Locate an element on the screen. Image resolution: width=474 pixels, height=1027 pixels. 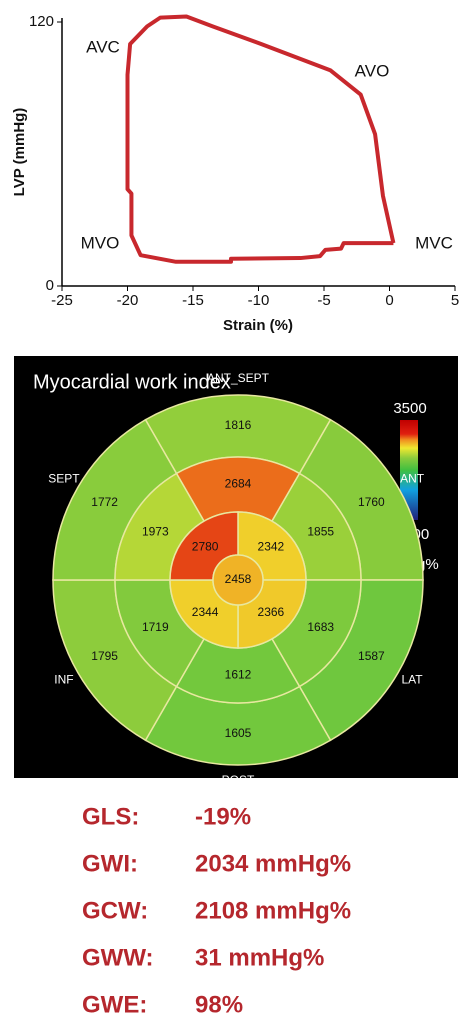
metric-value: -19% is located at coordinates (223, 816).